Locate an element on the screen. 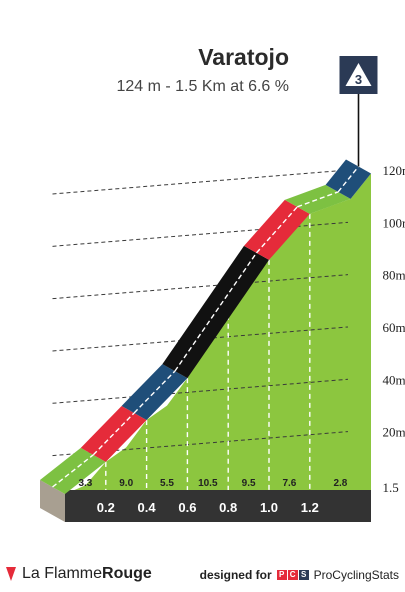 This screenshot has height=592, width=405. pcs-letter-c: C is located at coordinates (292, 575).